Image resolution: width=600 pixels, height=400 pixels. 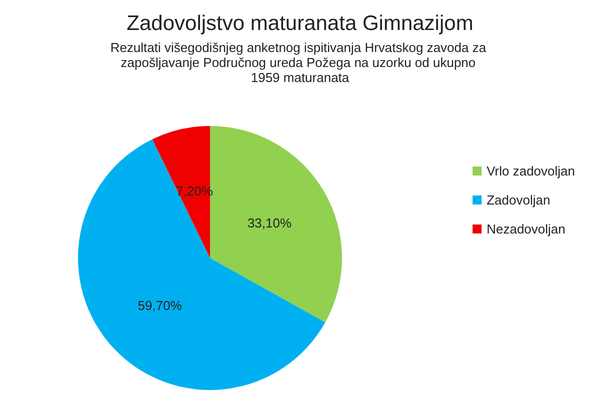 I want to click on legend-label: Zadovoljan, so click(x=518, y=200).